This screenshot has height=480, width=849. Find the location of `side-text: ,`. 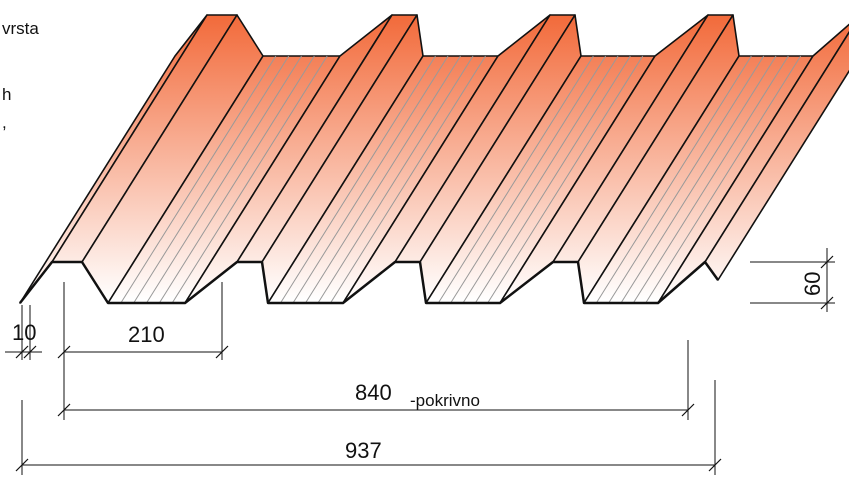

side-text: , is located at coordinates (4, 122).